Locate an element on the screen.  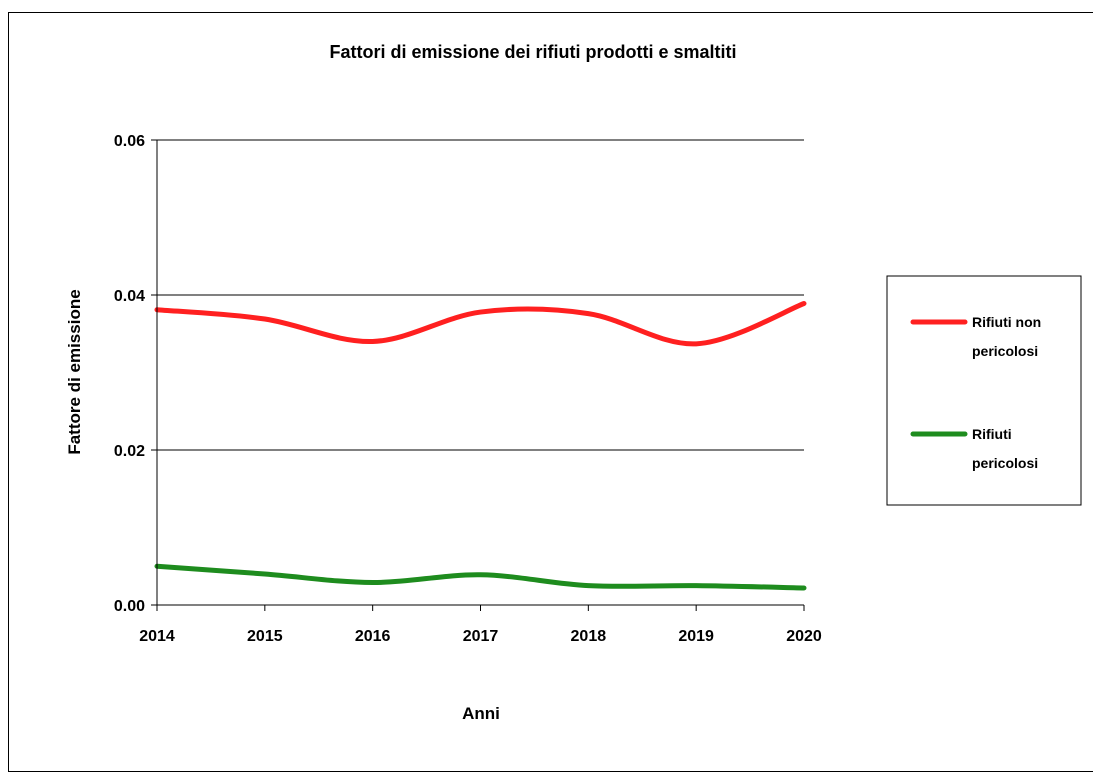
legend-label-pericolosi-line2: pericolosi is located at coordinates (1005, 463).